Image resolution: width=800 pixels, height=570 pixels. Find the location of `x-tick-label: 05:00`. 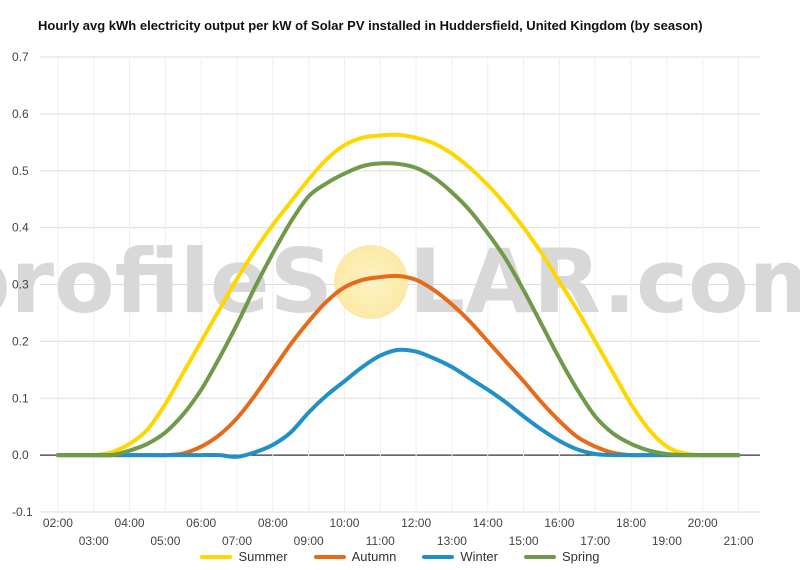

x-tick-label: 05:00 is located at coordinates (165, 541).